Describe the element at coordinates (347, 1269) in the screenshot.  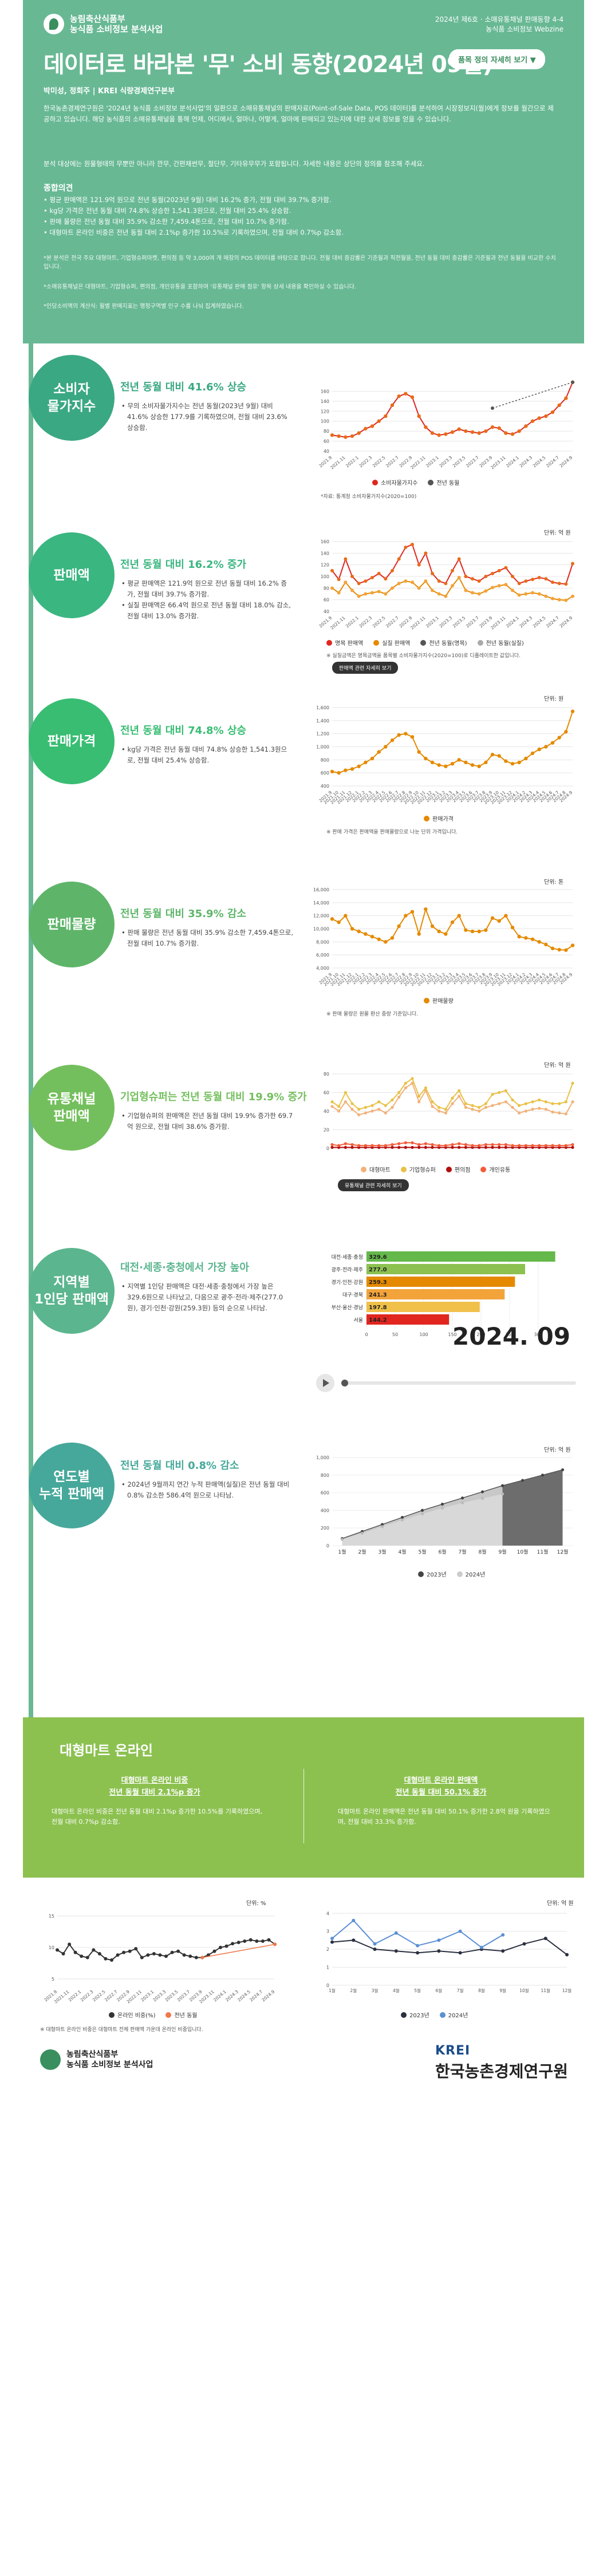
I see `region-label: 광주·전라·제주` at that location.